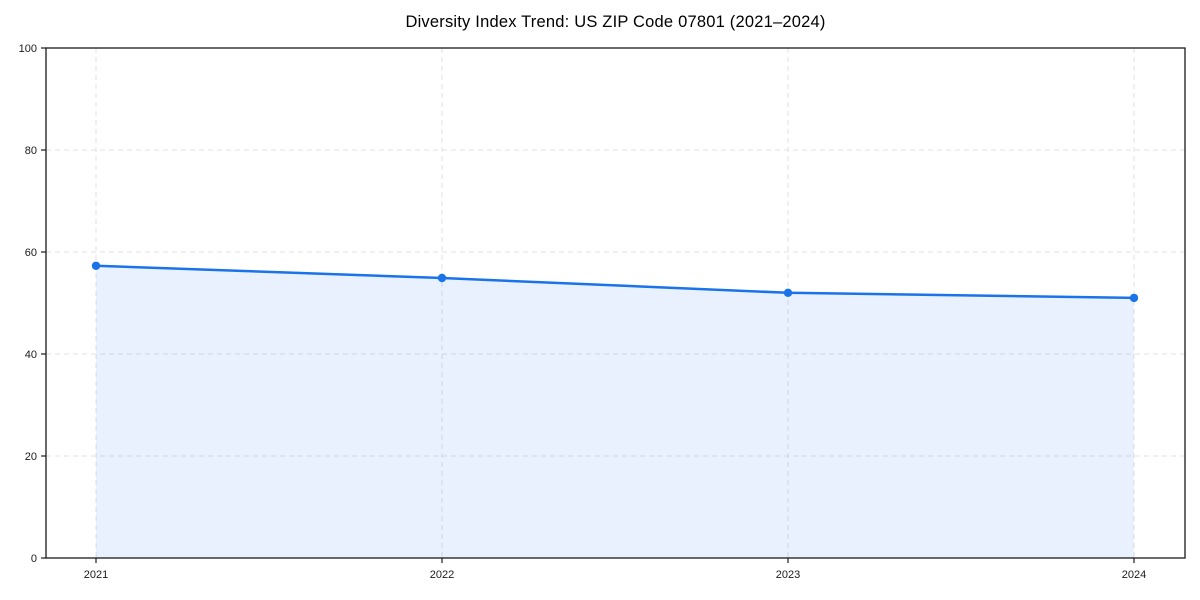  Describe the element at coordinates (28, 49) in the screenshot. I see `y-tick-label-100: 100` at that location.